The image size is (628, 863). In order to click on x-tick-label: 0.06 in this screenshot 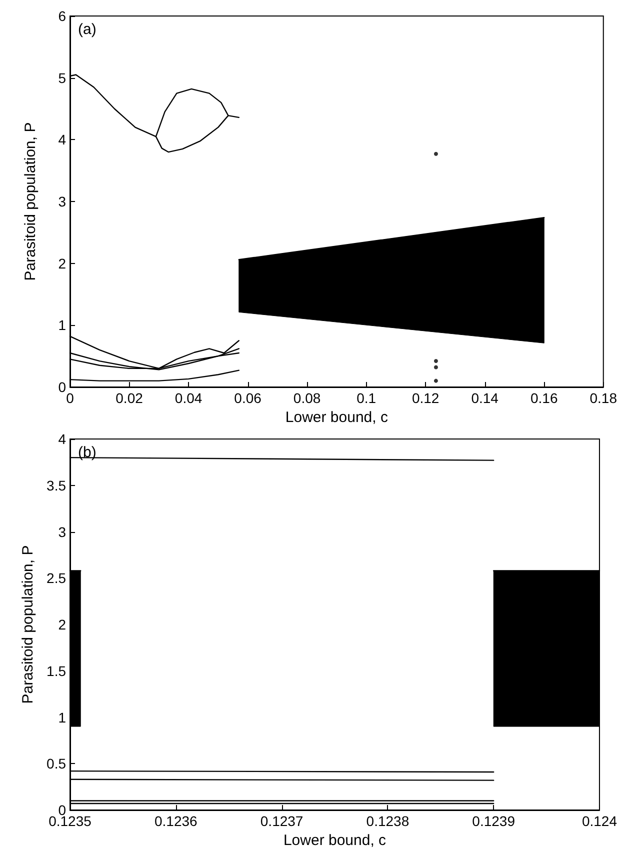, I will do `click(248, 398)`.